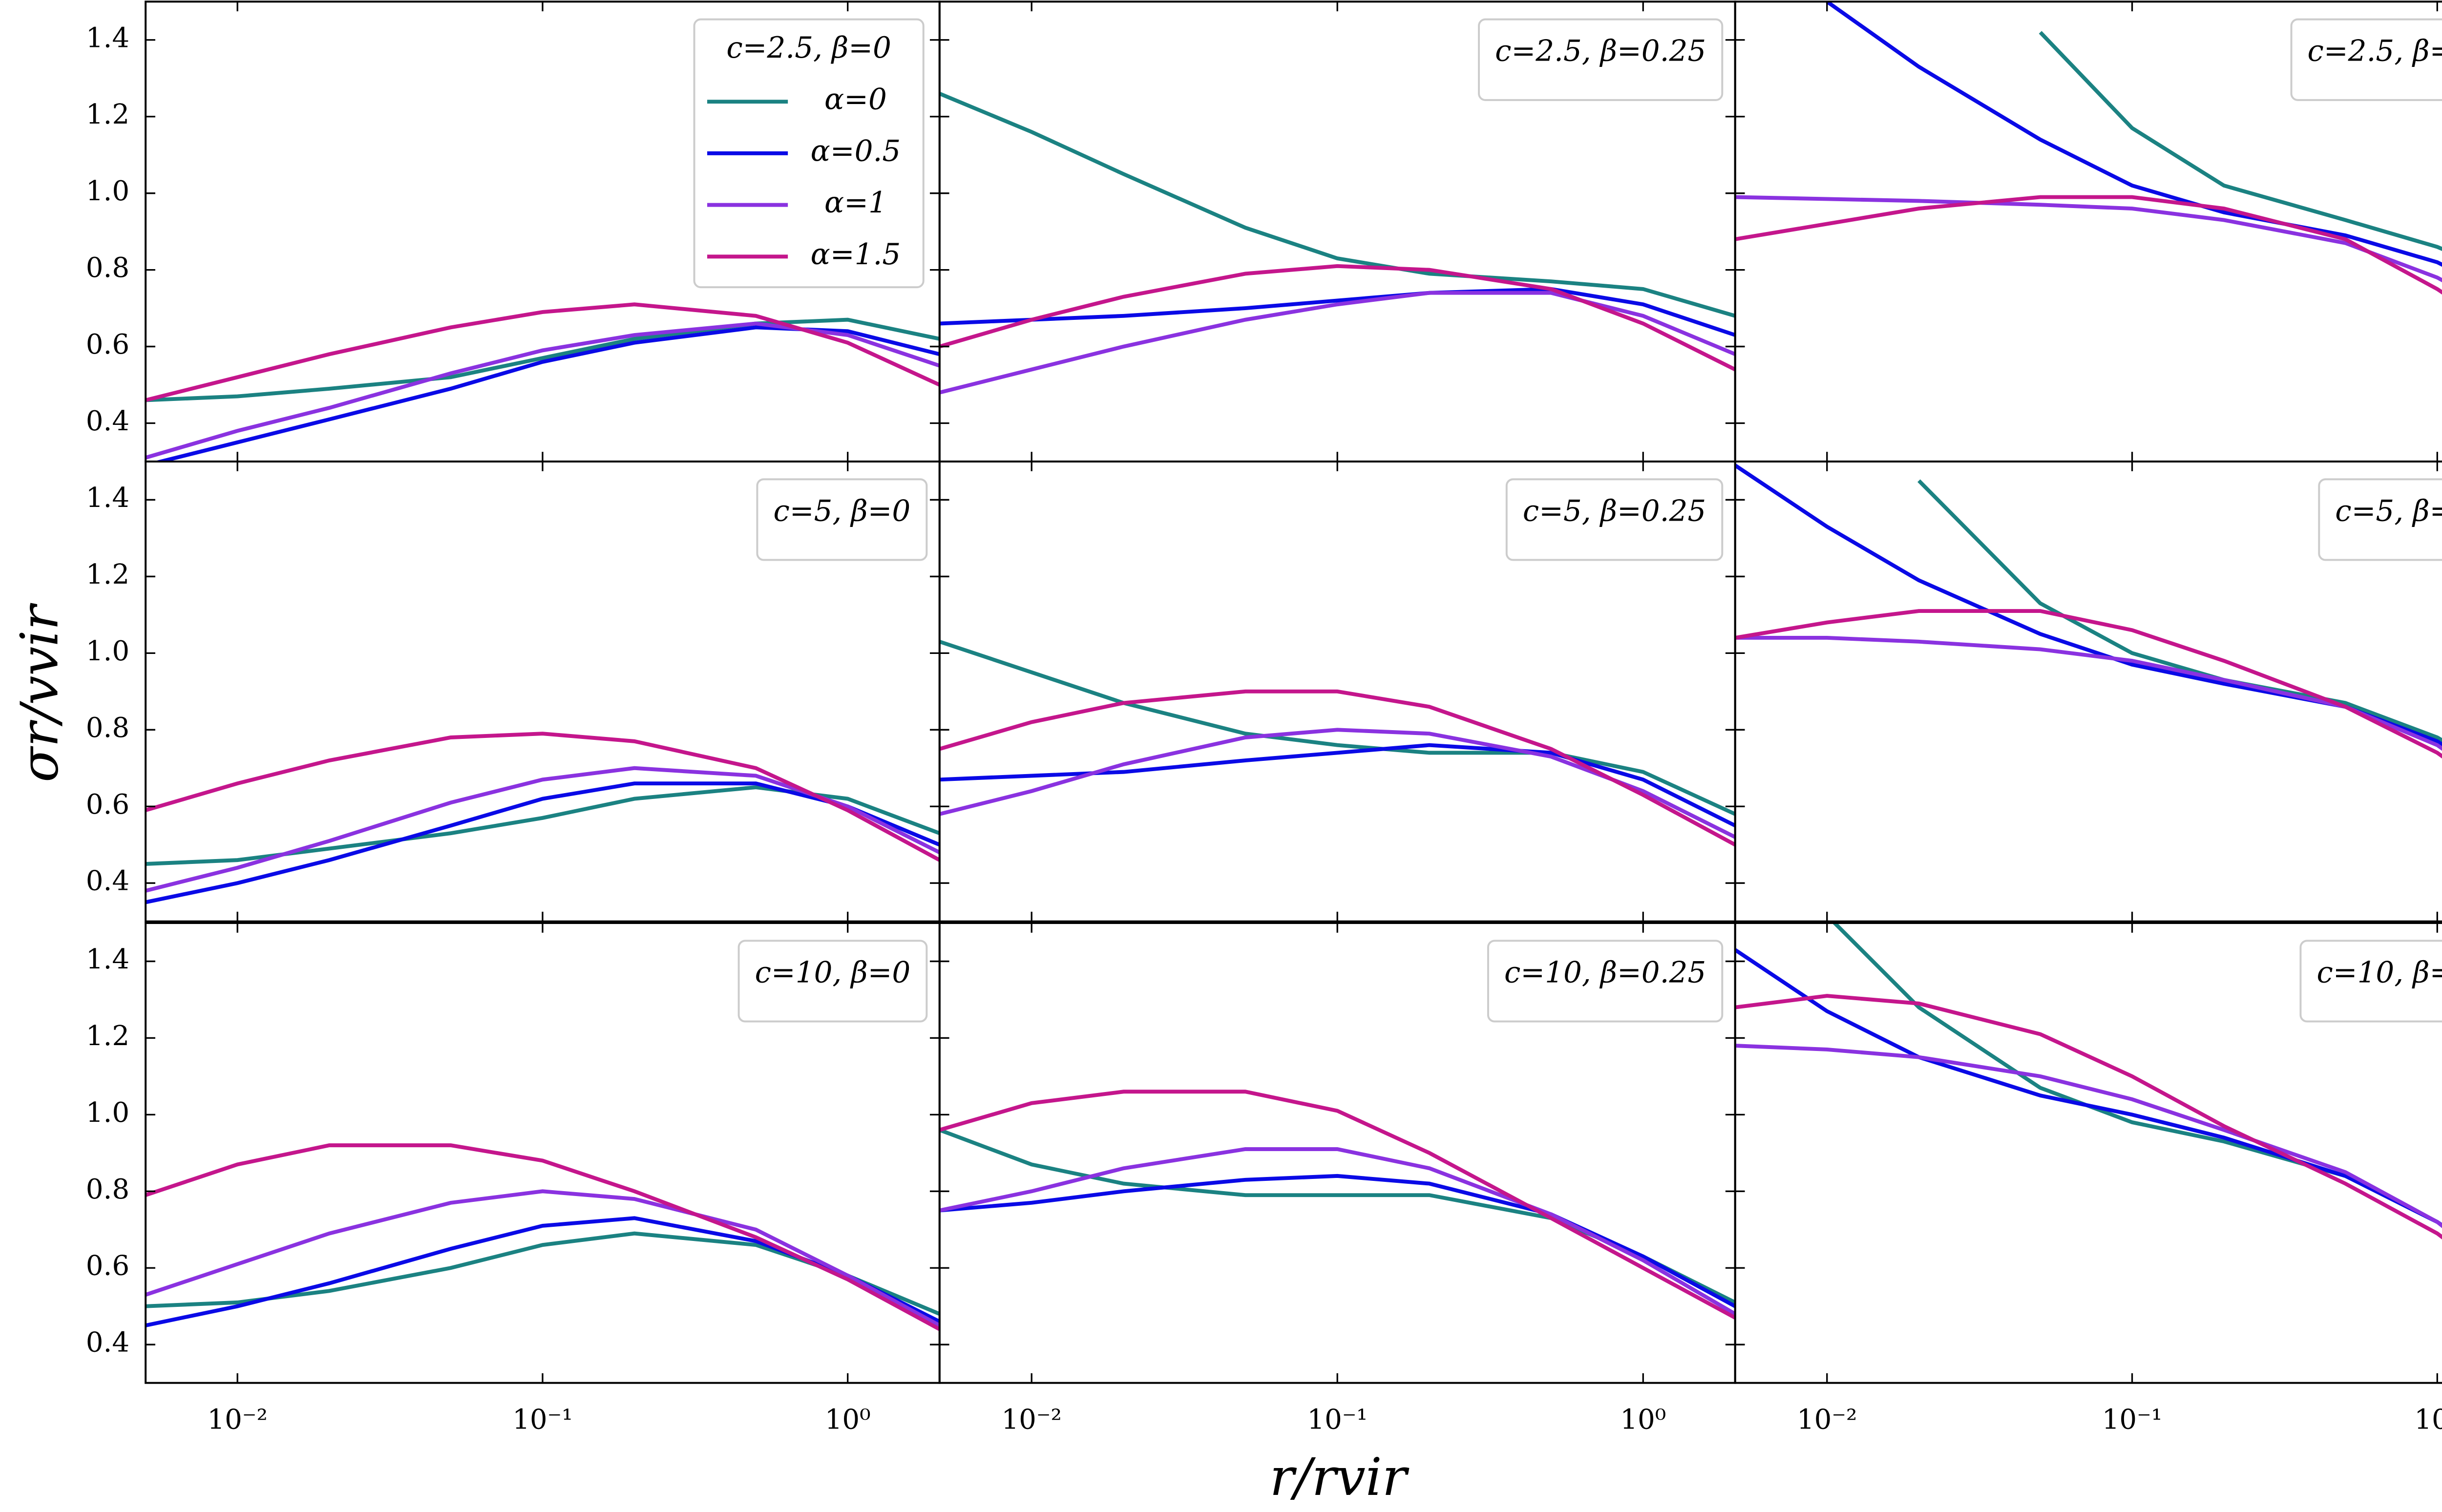 The image size is (2442, 1512). Describe the element at coordinates (513, 692) in the screenshot. I see `panel: 0.4 0.6 0.8 1.0 1.2 1.4 c=5, β=0` at that location.